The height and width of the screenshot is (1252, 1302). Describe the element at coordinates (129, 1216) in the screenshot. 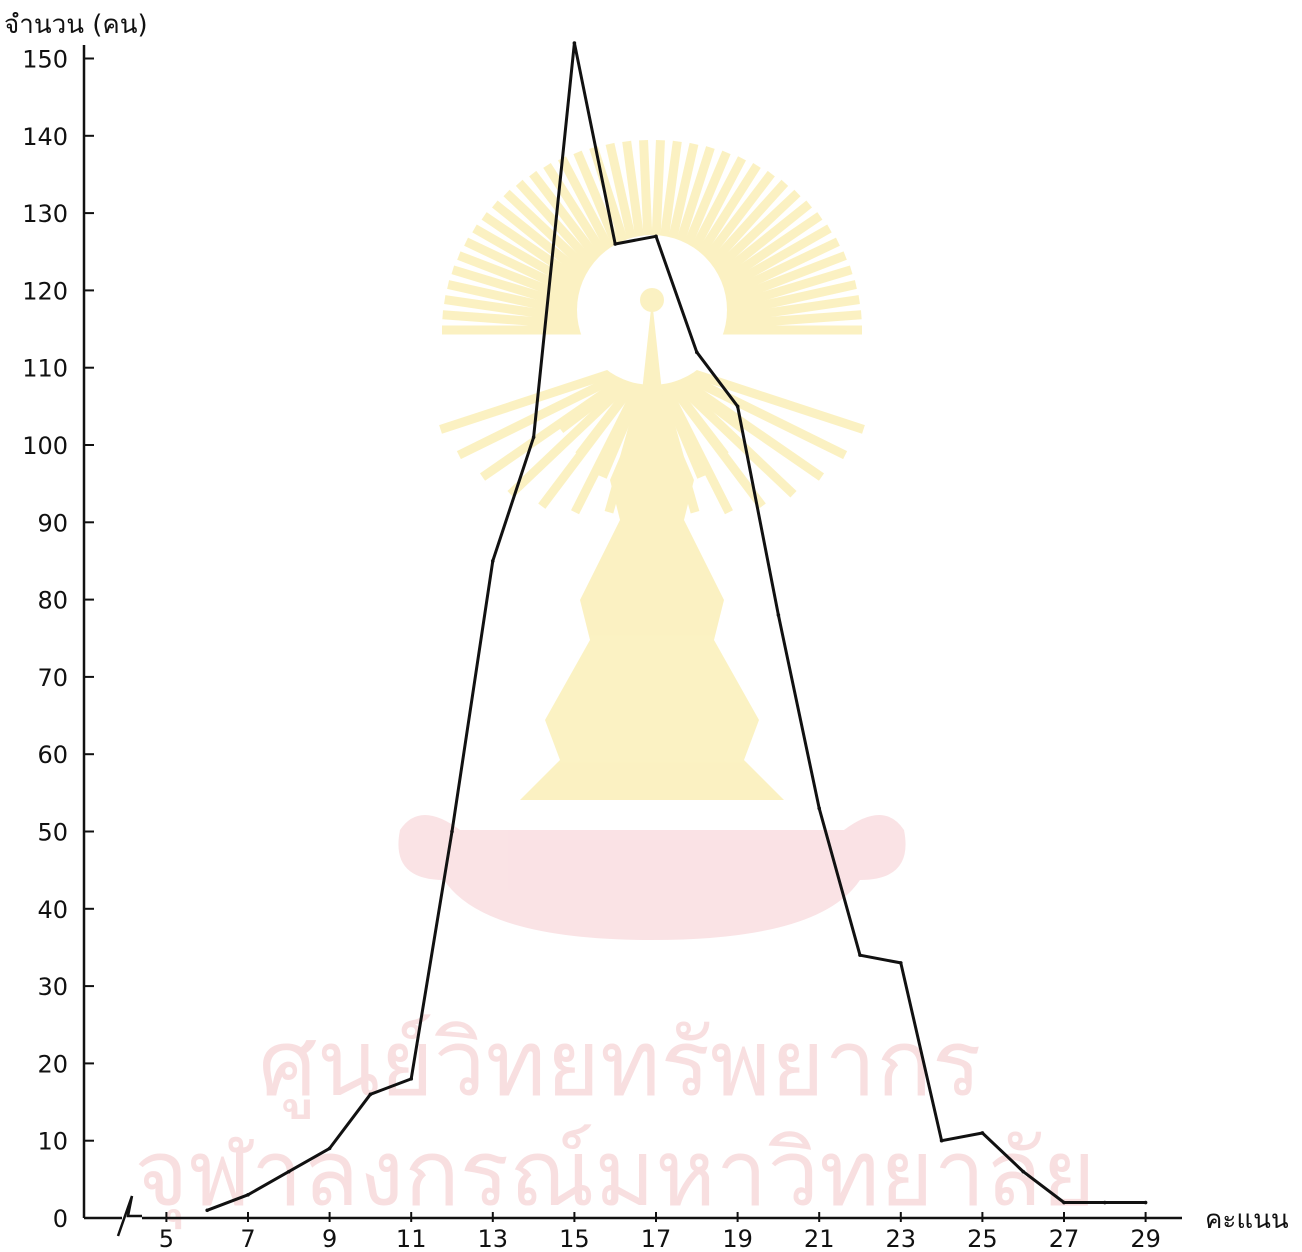

I see `x-axis-break` at that location.